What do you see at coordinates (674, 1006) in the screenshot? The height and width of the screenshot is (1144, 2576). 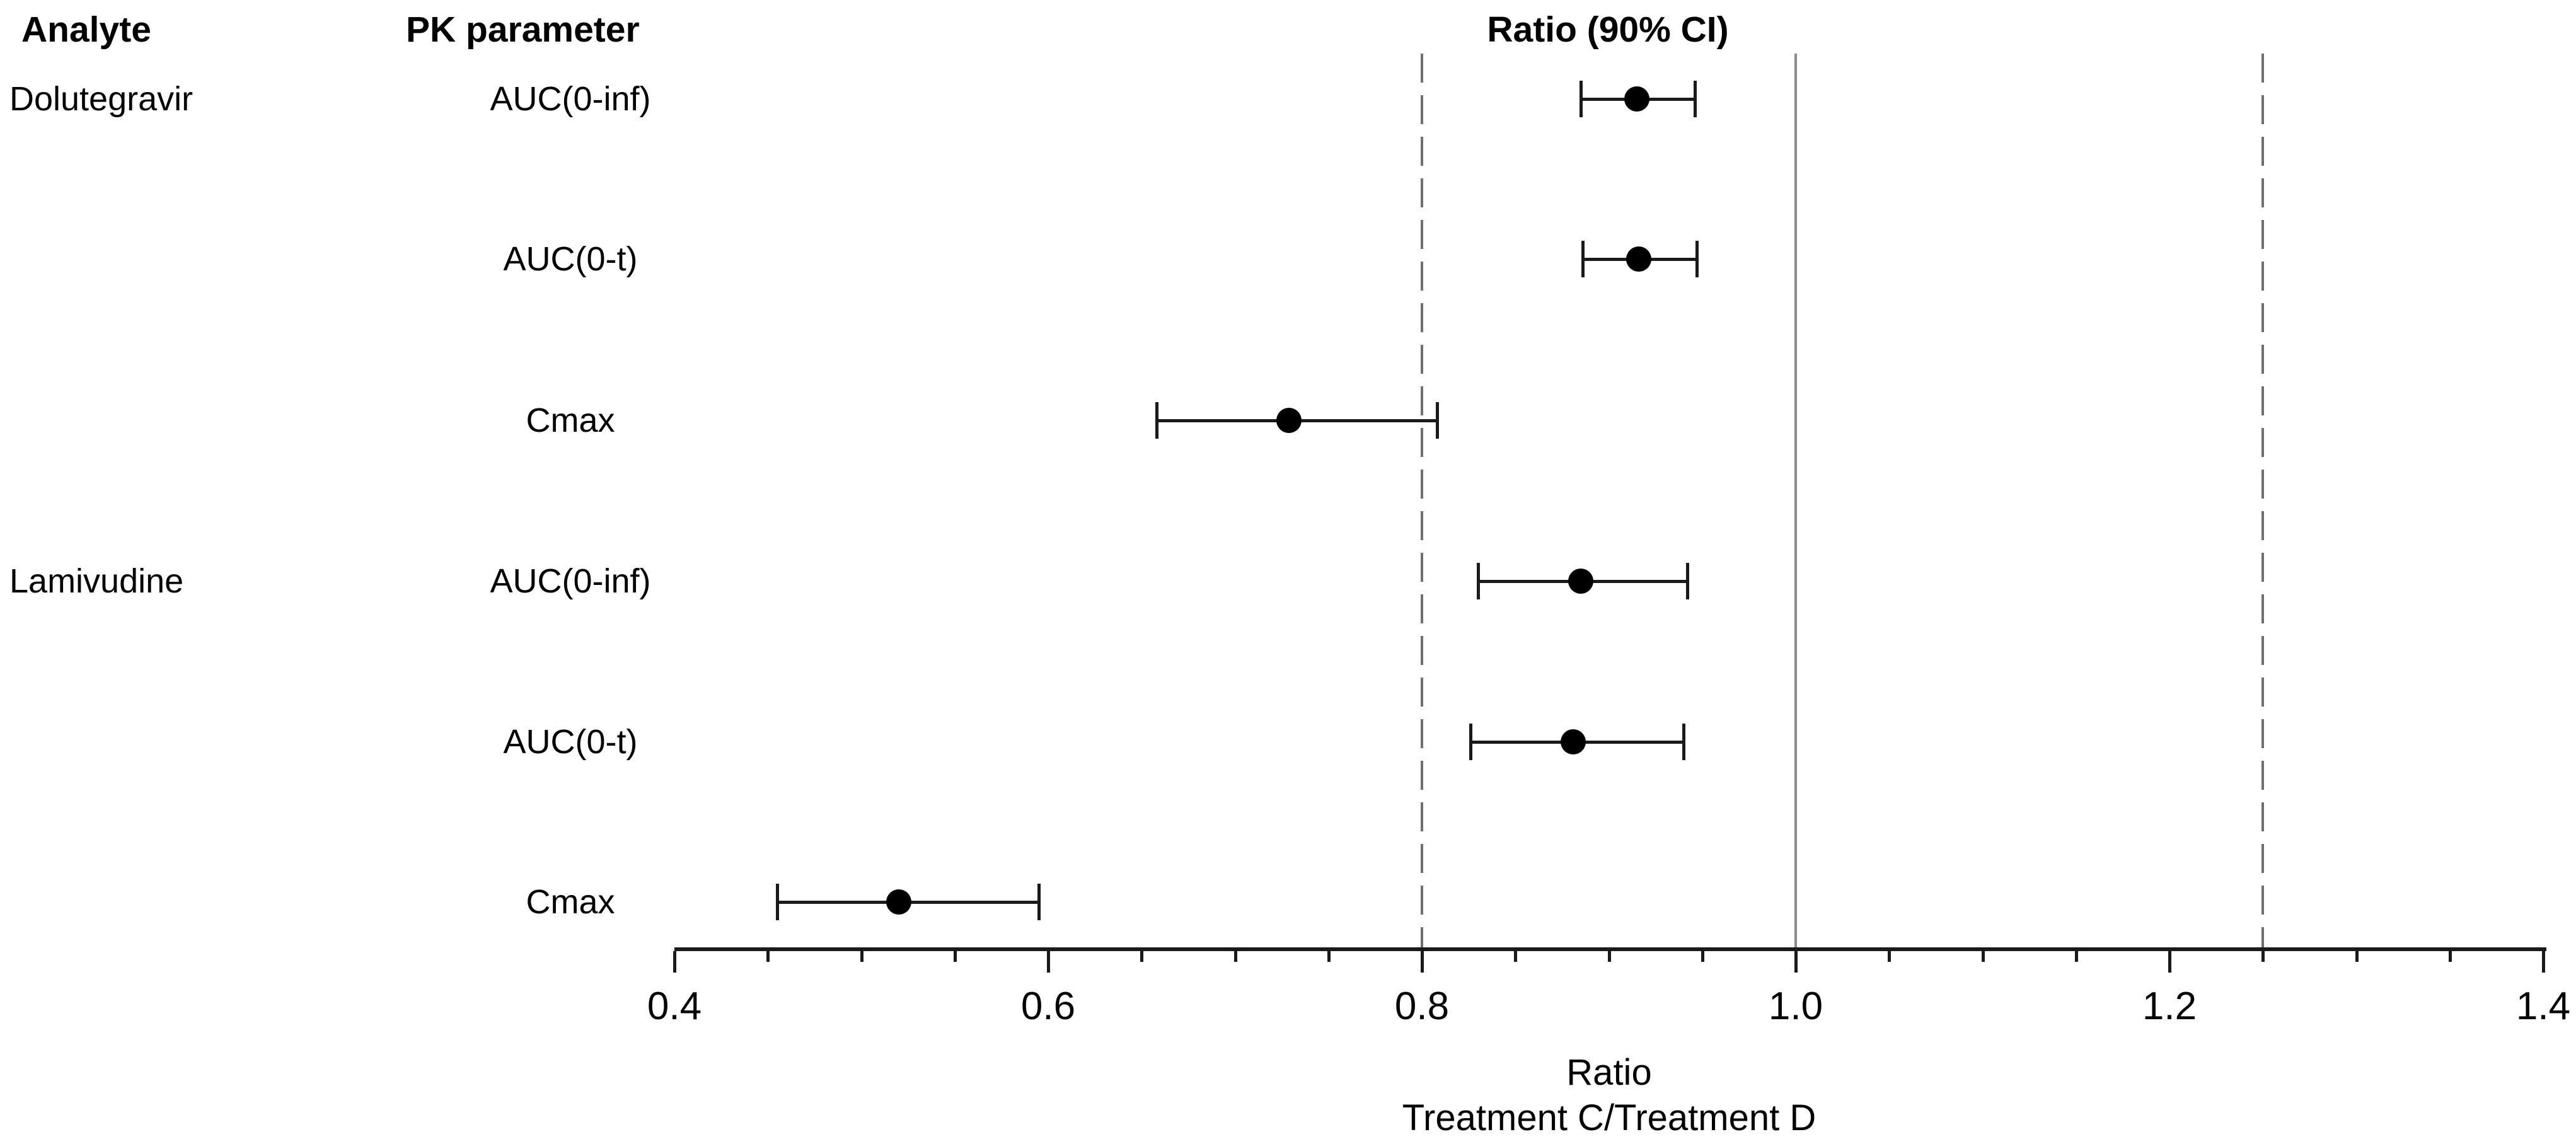 I see `x-axis-tick-label: 0.4` at bounding box center [674, 1006].